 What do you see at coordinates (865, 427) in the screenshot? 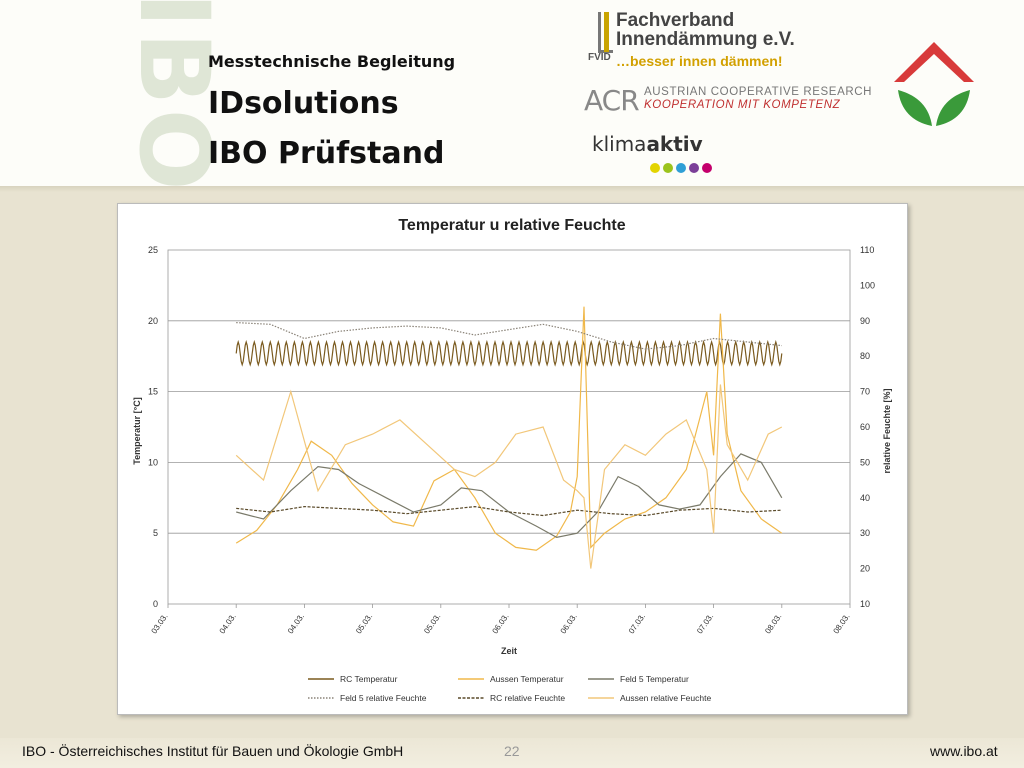
I see `y2-tick-label: 60` at bounding box center [865, 427].